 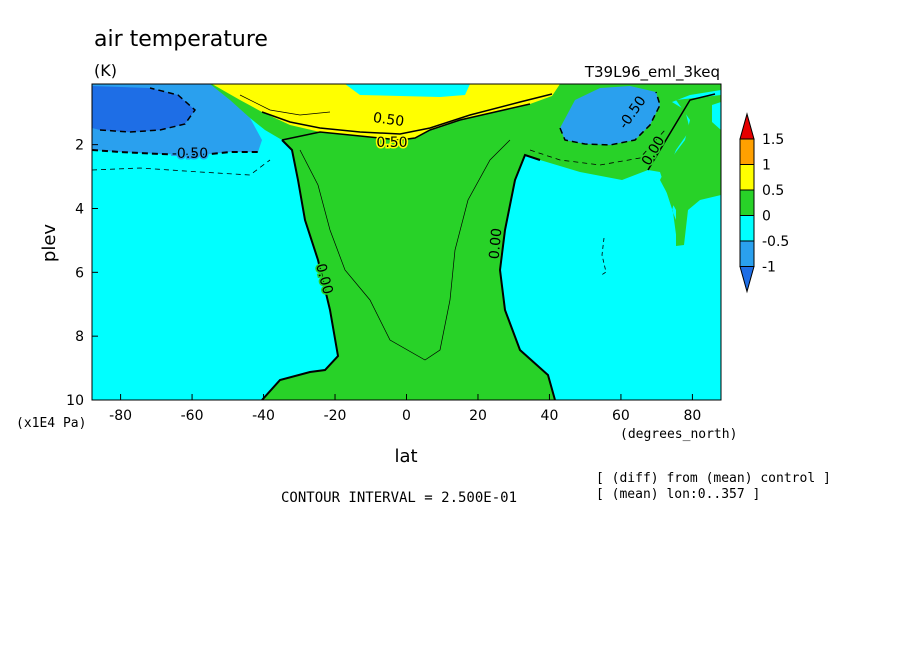 What do you see at coordinates (766, 166) in the screenshot?
I see `colorbar-label: 1` at bounding box center [766, 166].